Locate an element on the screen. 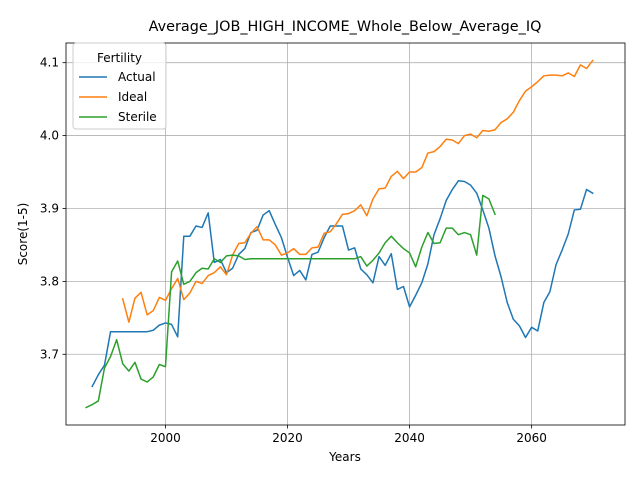  x-axis-label: Years is located at coordinates (344, 457).